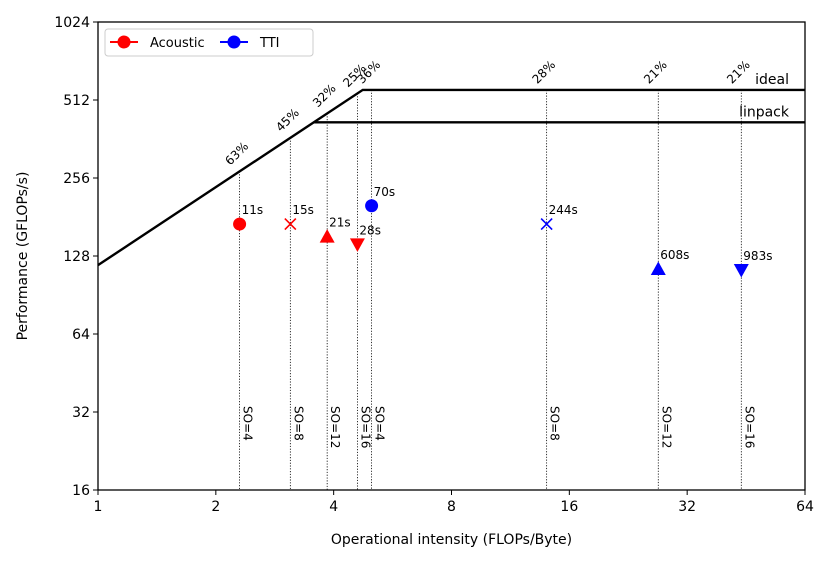 This screenshot has height=562, width=831. Describe the element at coordinates (81, 413) in the screenshot. I see `y-tick-label: 32` at that location.